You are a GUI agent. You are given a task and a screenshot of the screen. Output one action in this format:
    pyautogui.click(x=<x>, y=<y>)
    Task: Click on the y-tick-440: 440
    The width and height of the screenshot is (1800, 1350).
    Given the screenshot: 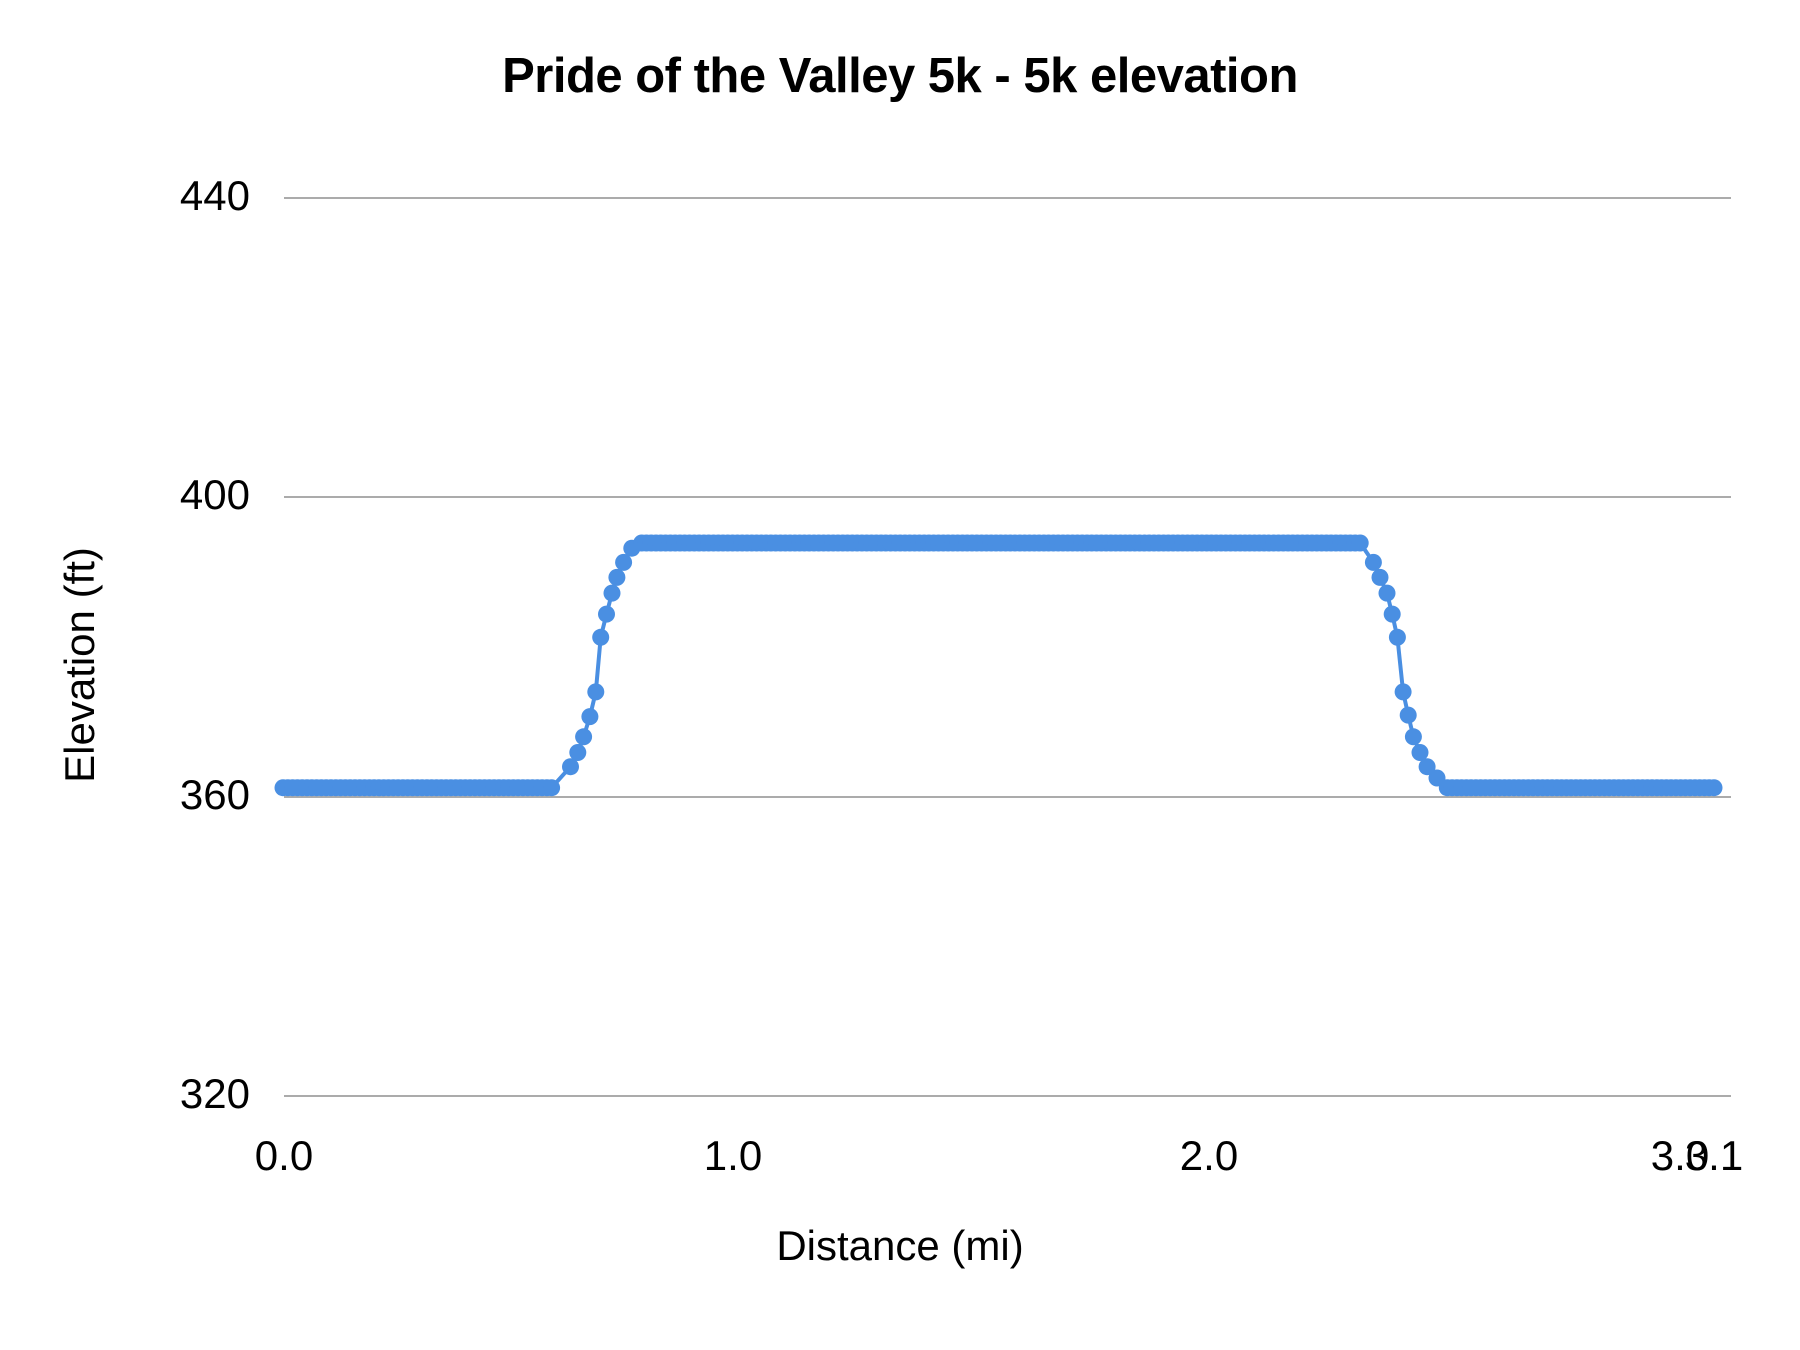 What is the action you would take?
    pyautogui.click(x=214, y=195)
    